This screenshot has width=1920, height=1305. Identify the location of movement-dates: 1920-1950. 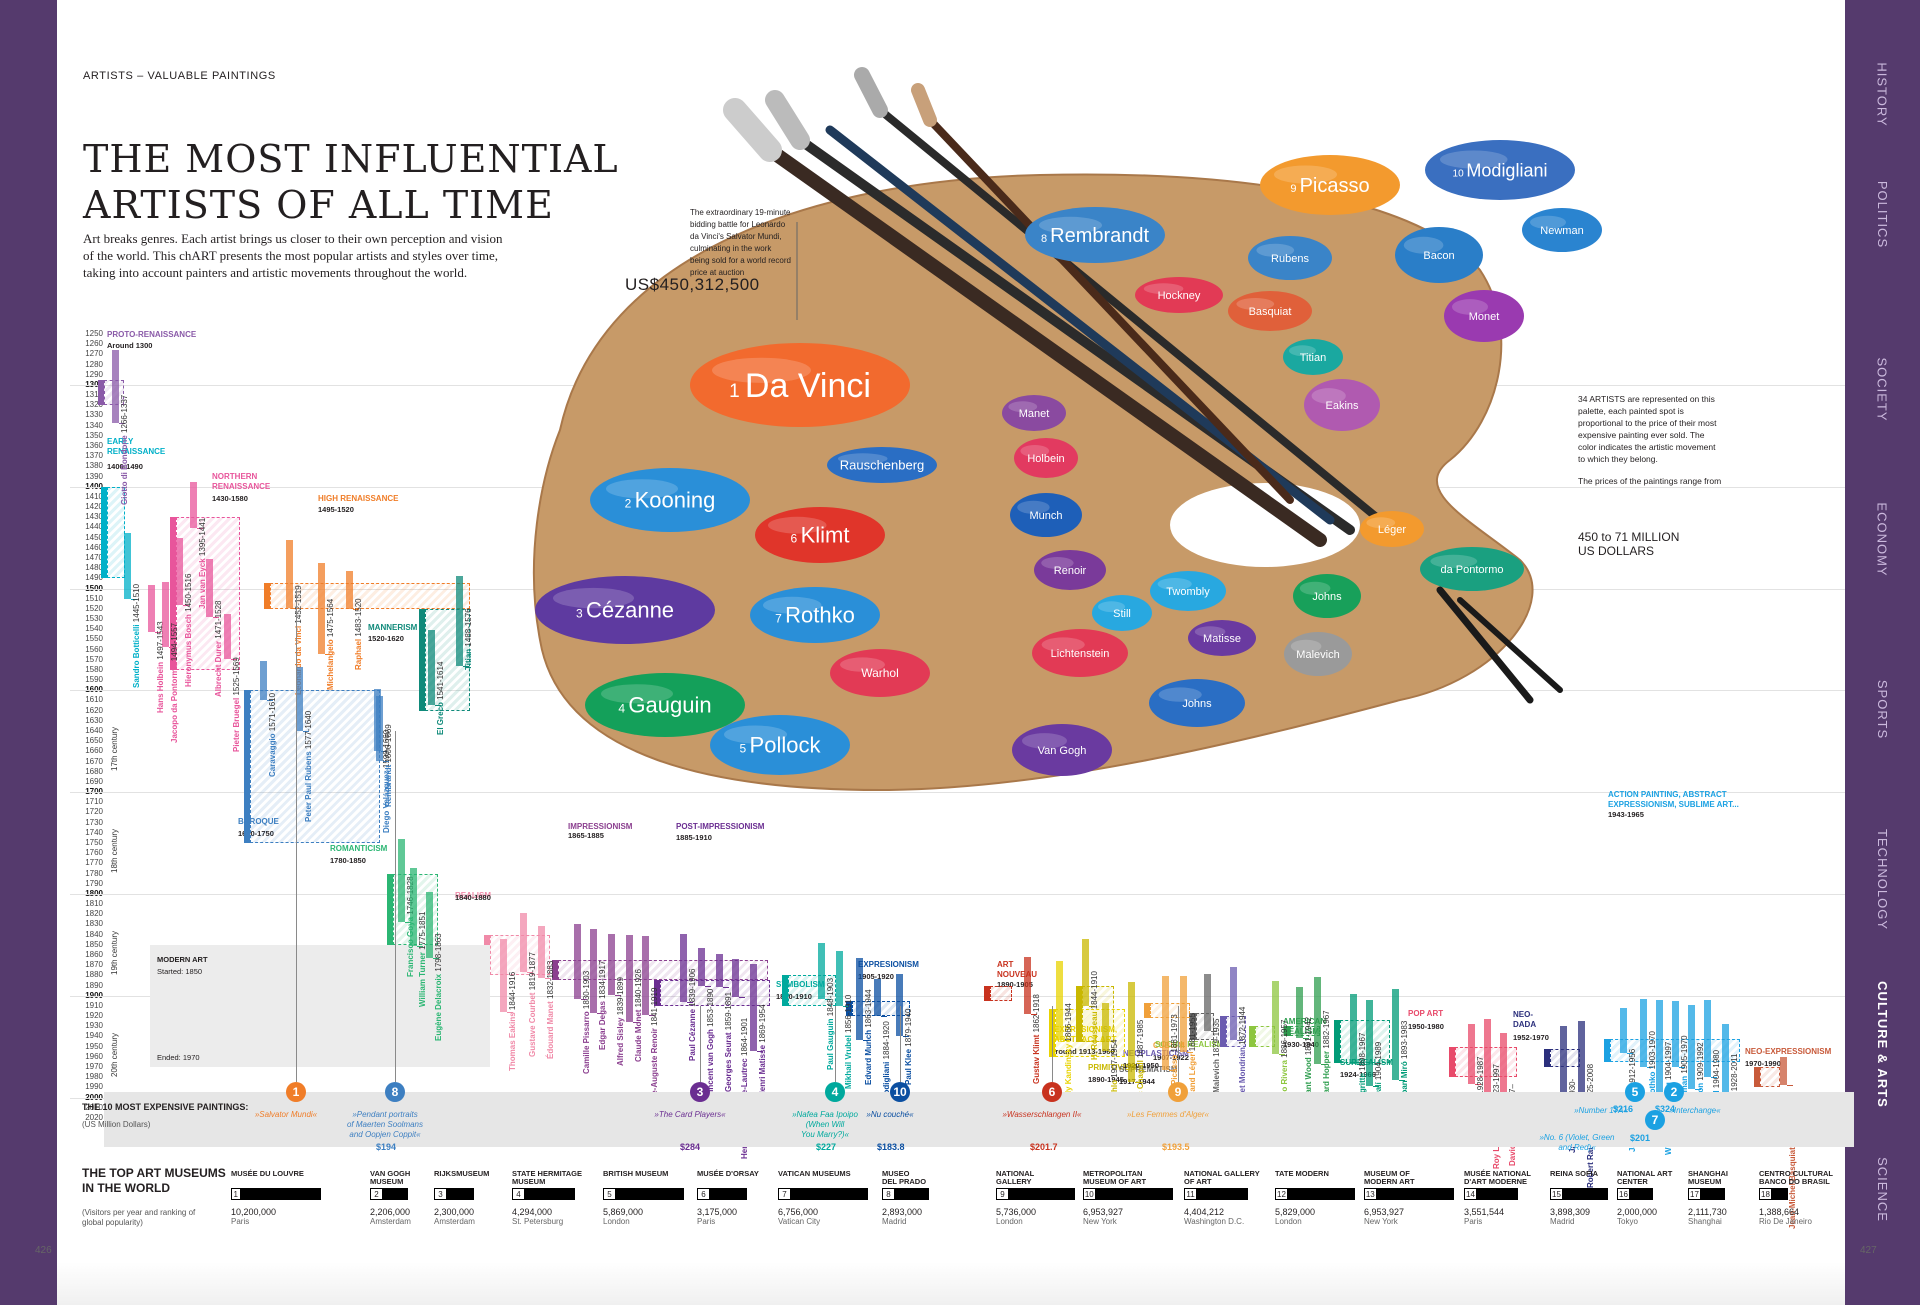
(1141, 1065).